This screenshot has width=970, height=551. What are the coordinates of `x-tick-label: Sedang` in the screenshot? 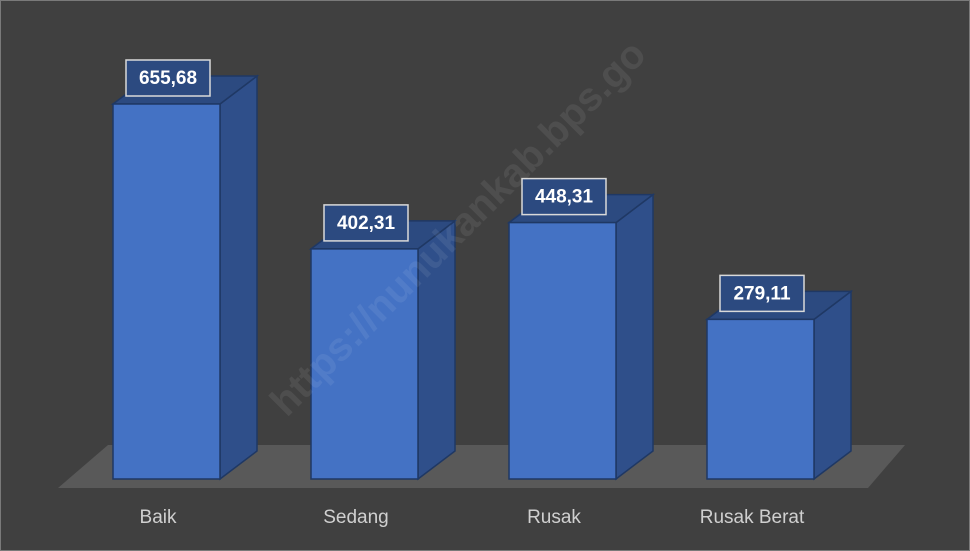 It's located at (356, 517).